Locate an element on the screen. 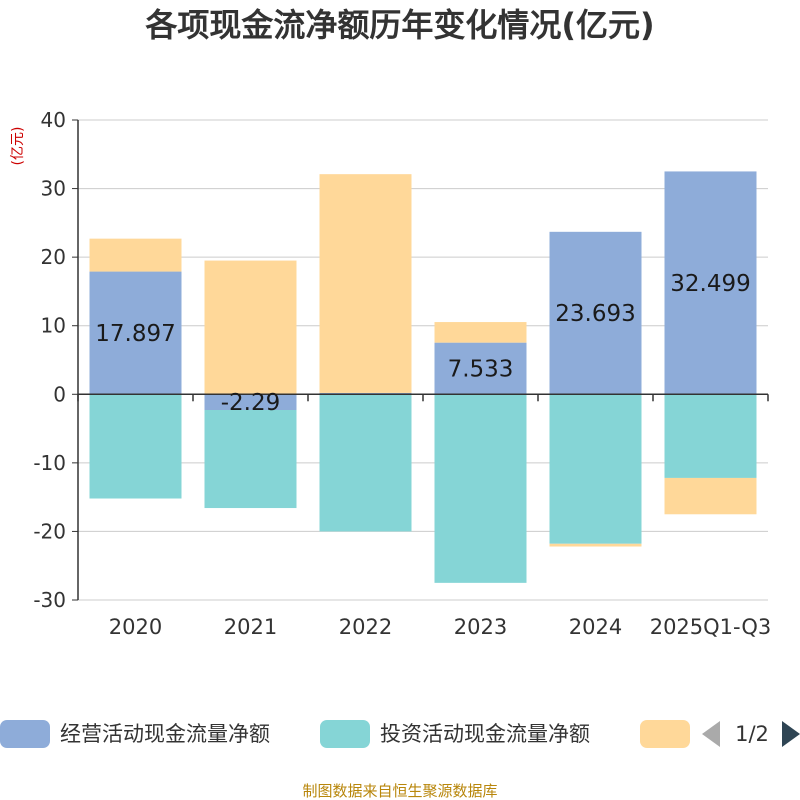 This screenshot has height=800, width=800. y-tick-label: 0 is located at coordinates (59, 394).